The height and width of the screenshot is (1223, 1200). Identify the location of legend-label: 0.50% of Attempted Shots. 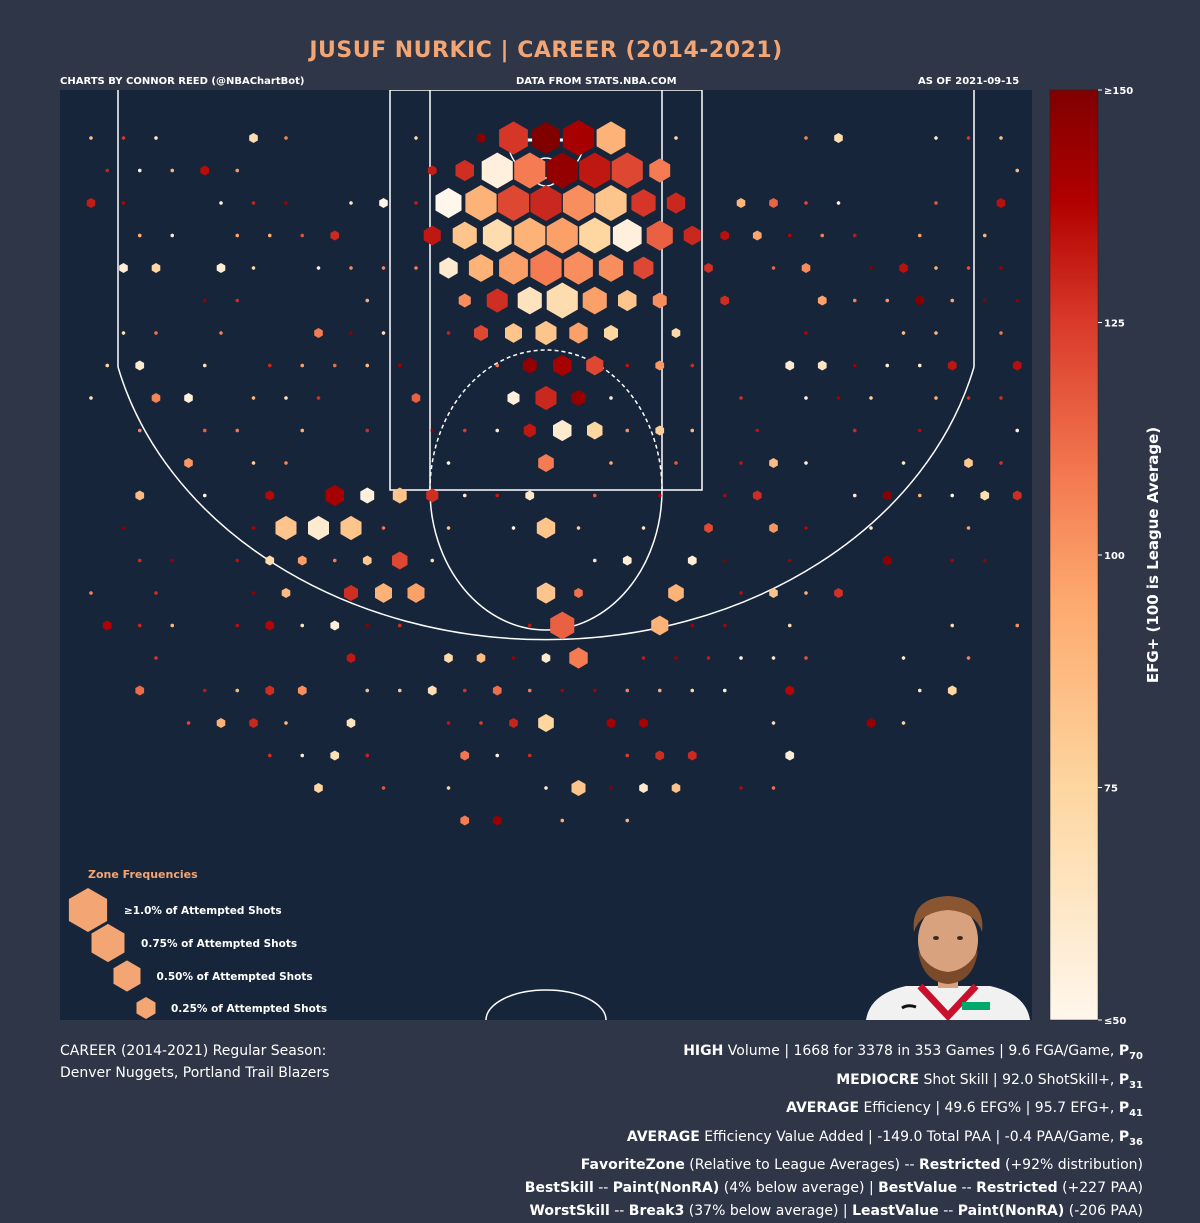
(235, 977).